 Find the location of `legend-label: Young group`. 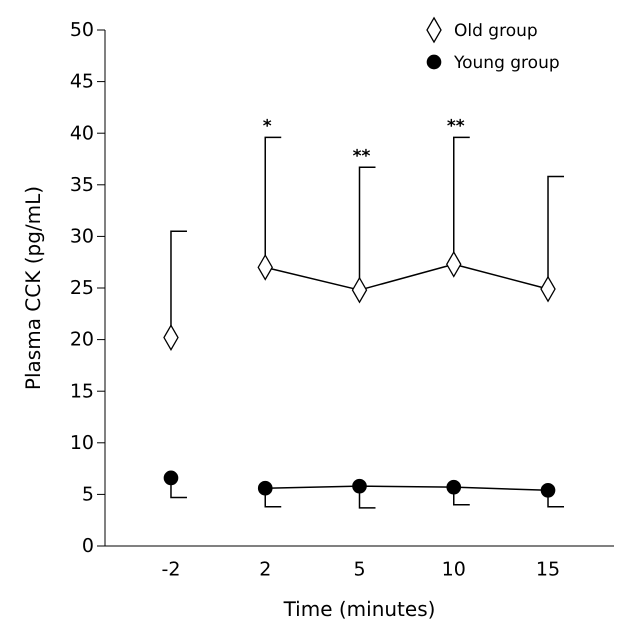

legend-label: Young group is located at coordinates (506, 63).